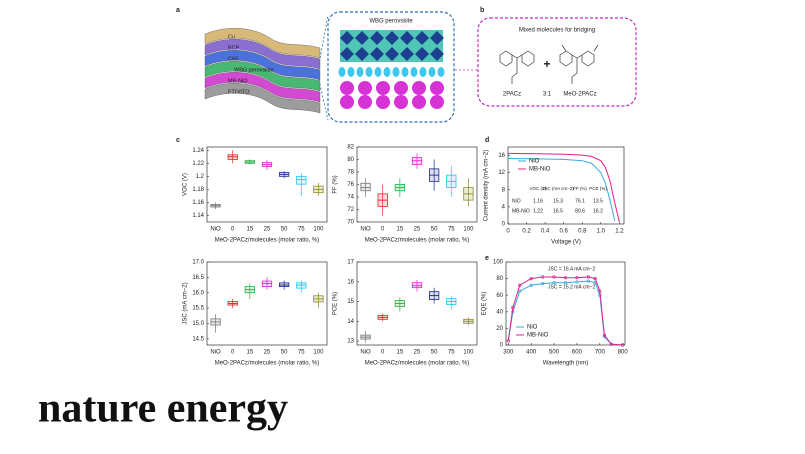 The height and width of the screenshot is (454, 805). I want to click on table-cell: NiO, so click(516, 201).